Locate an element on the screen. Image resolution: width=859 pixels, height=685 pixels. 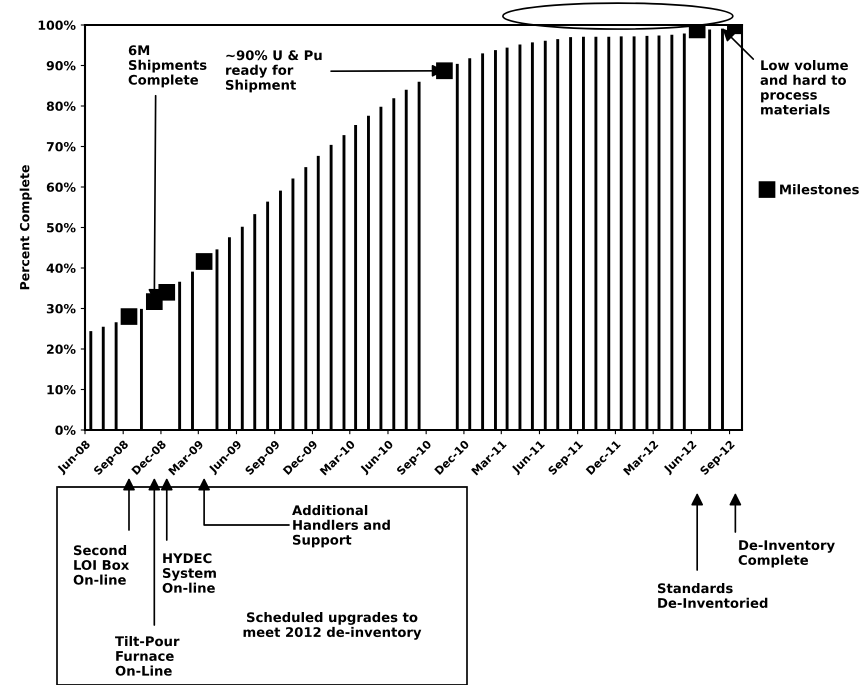
text: Second LOI Box On-line is located at coordinates (102, 565).